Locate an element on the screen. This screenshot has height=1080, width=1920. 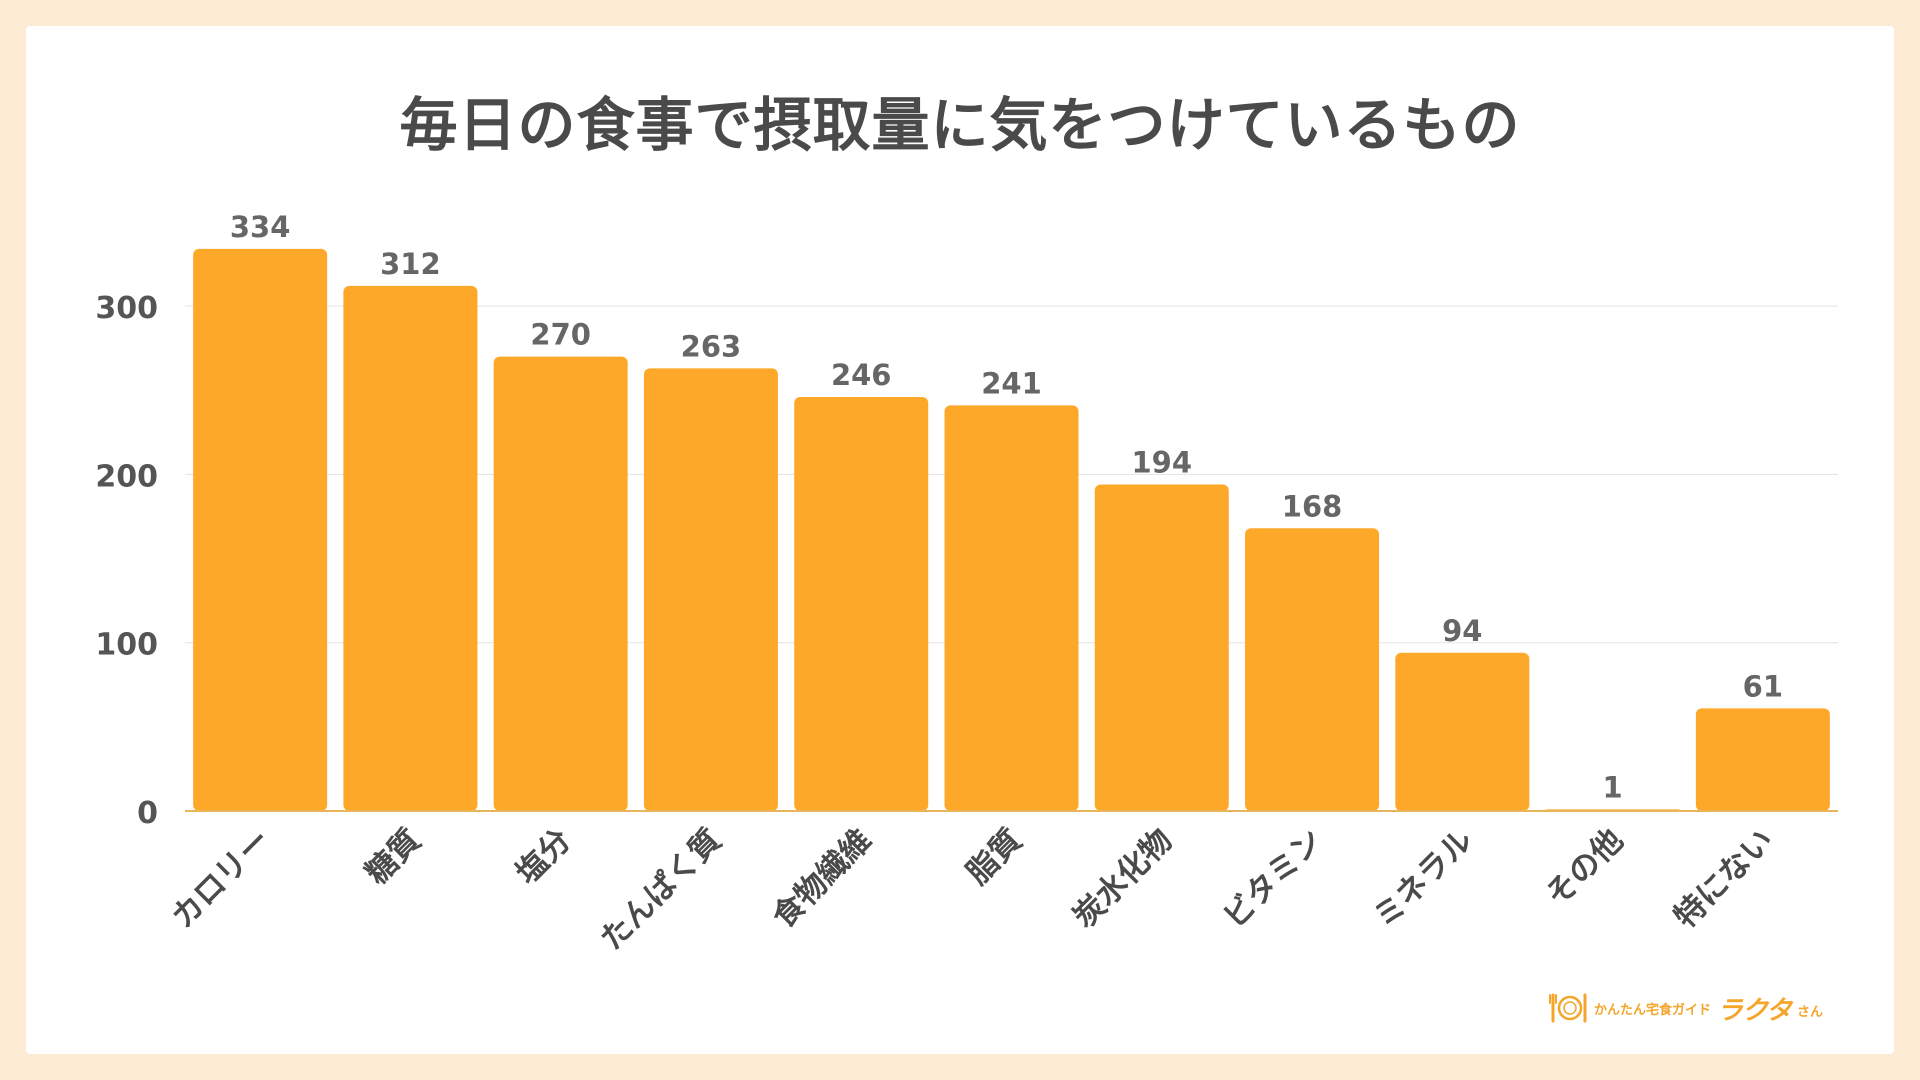
y-tick-label: 0 is located at coordinates (147, 813).